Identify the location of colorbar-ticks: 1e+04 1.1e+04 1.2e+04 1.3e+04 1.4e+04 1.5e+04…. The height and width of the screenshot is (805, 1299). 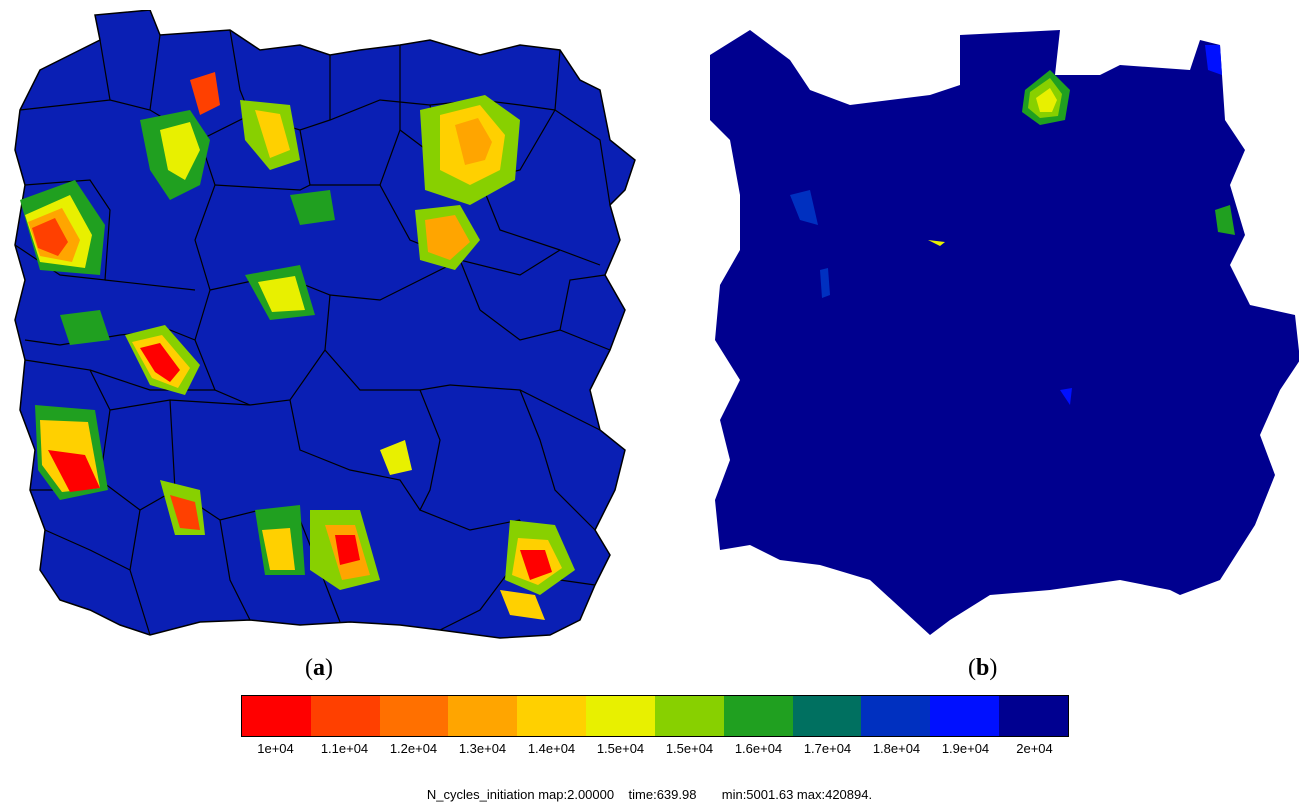
(655, 748).